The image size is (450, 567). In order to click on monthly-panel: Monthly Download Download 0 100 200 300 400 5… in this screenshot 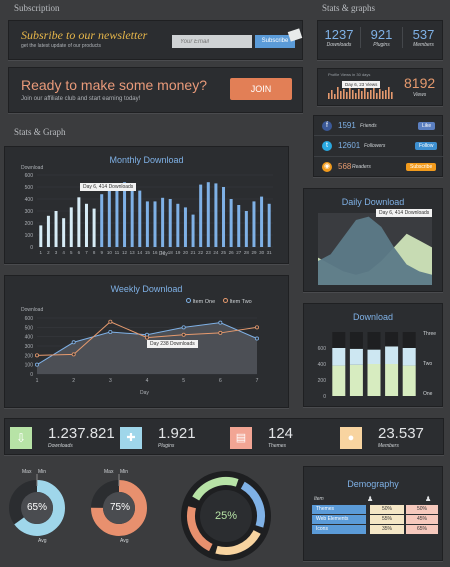, I will do `click(146, 205)`.